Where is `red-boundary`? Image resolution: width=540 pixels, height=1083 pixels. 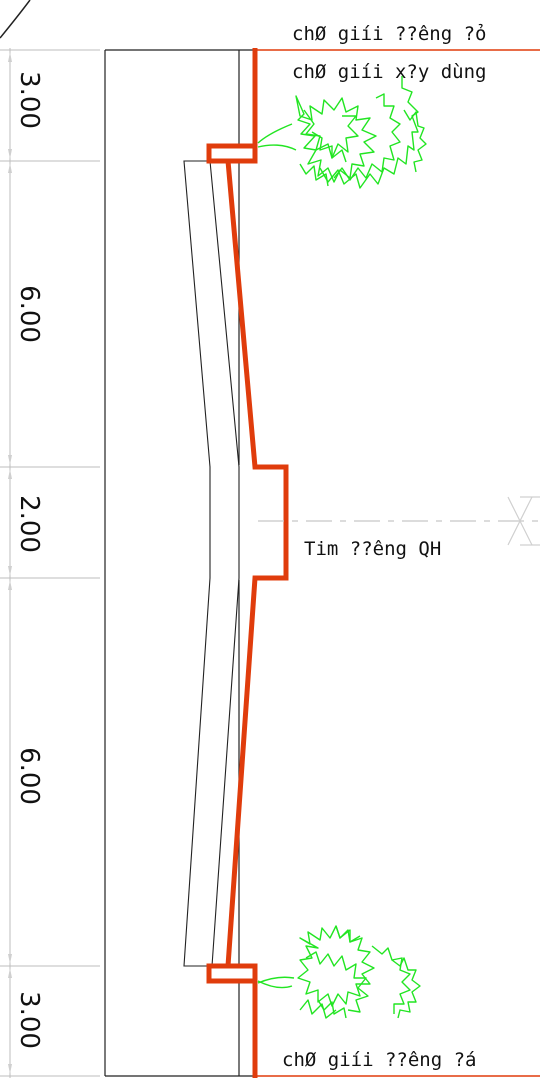
red-boundary is located at coordinates (247, 563).